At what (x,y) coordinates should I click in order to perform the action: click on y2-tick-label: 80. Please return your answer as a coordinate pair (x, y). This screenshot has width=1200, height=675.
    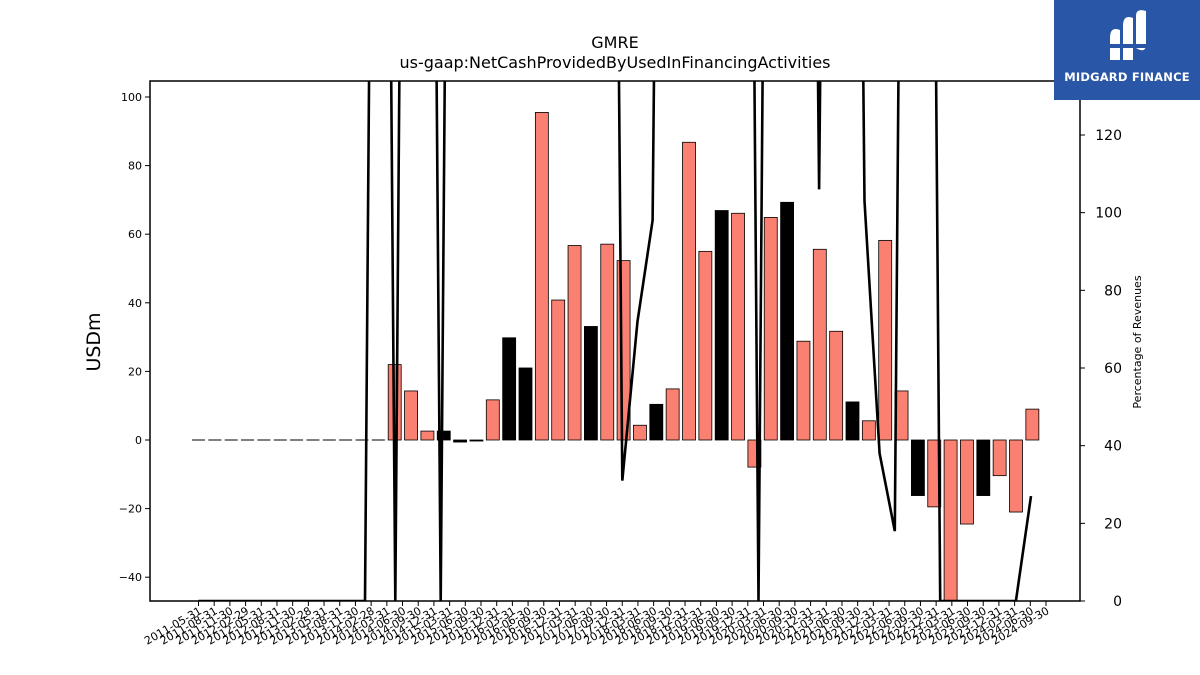
    Looking at the image, I should click on (1113, 291).